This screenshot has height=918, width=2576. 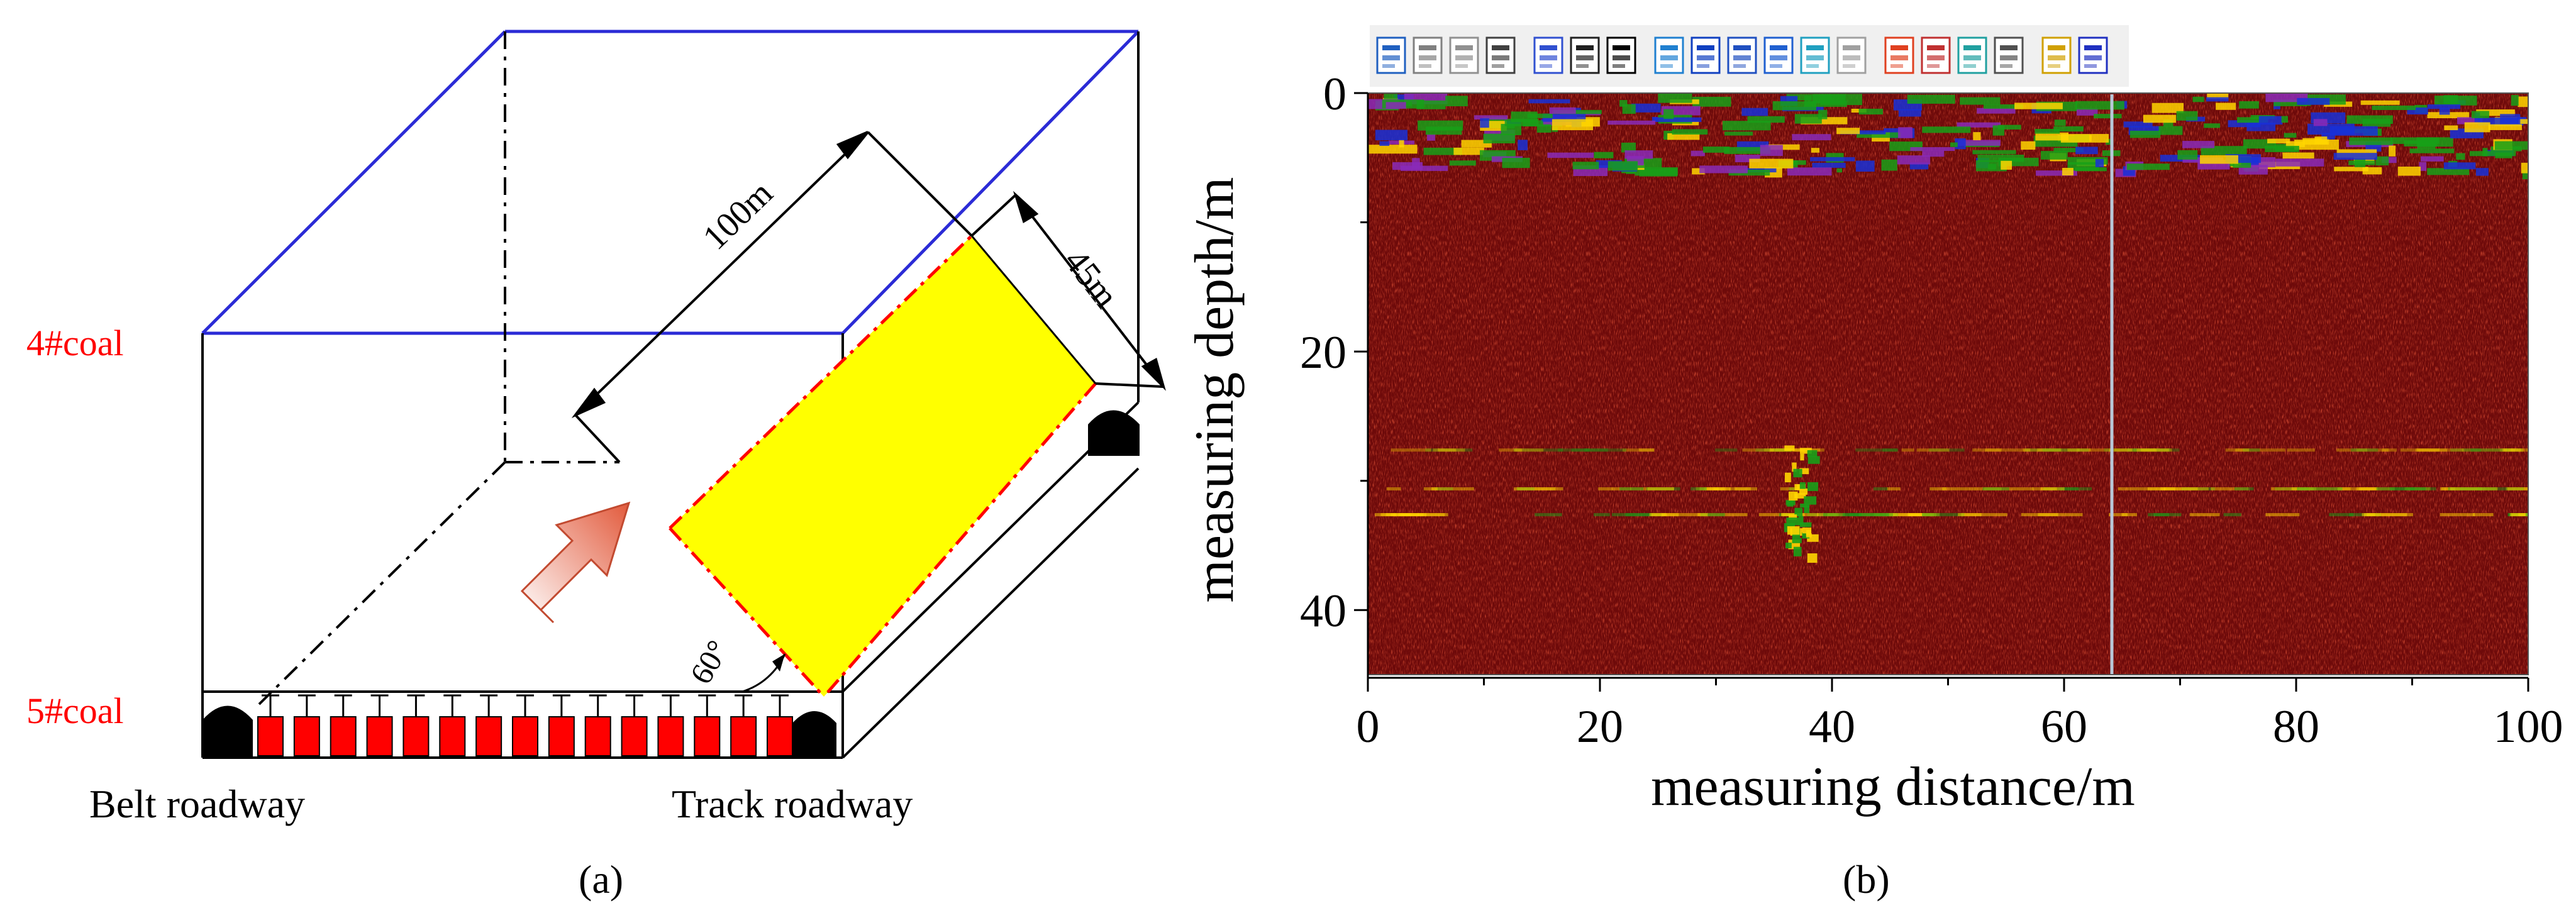 What do you see at coordinates (1972, 55) in the screenshot?
I see `monitor-icon` at bounding box center [1972, 55].